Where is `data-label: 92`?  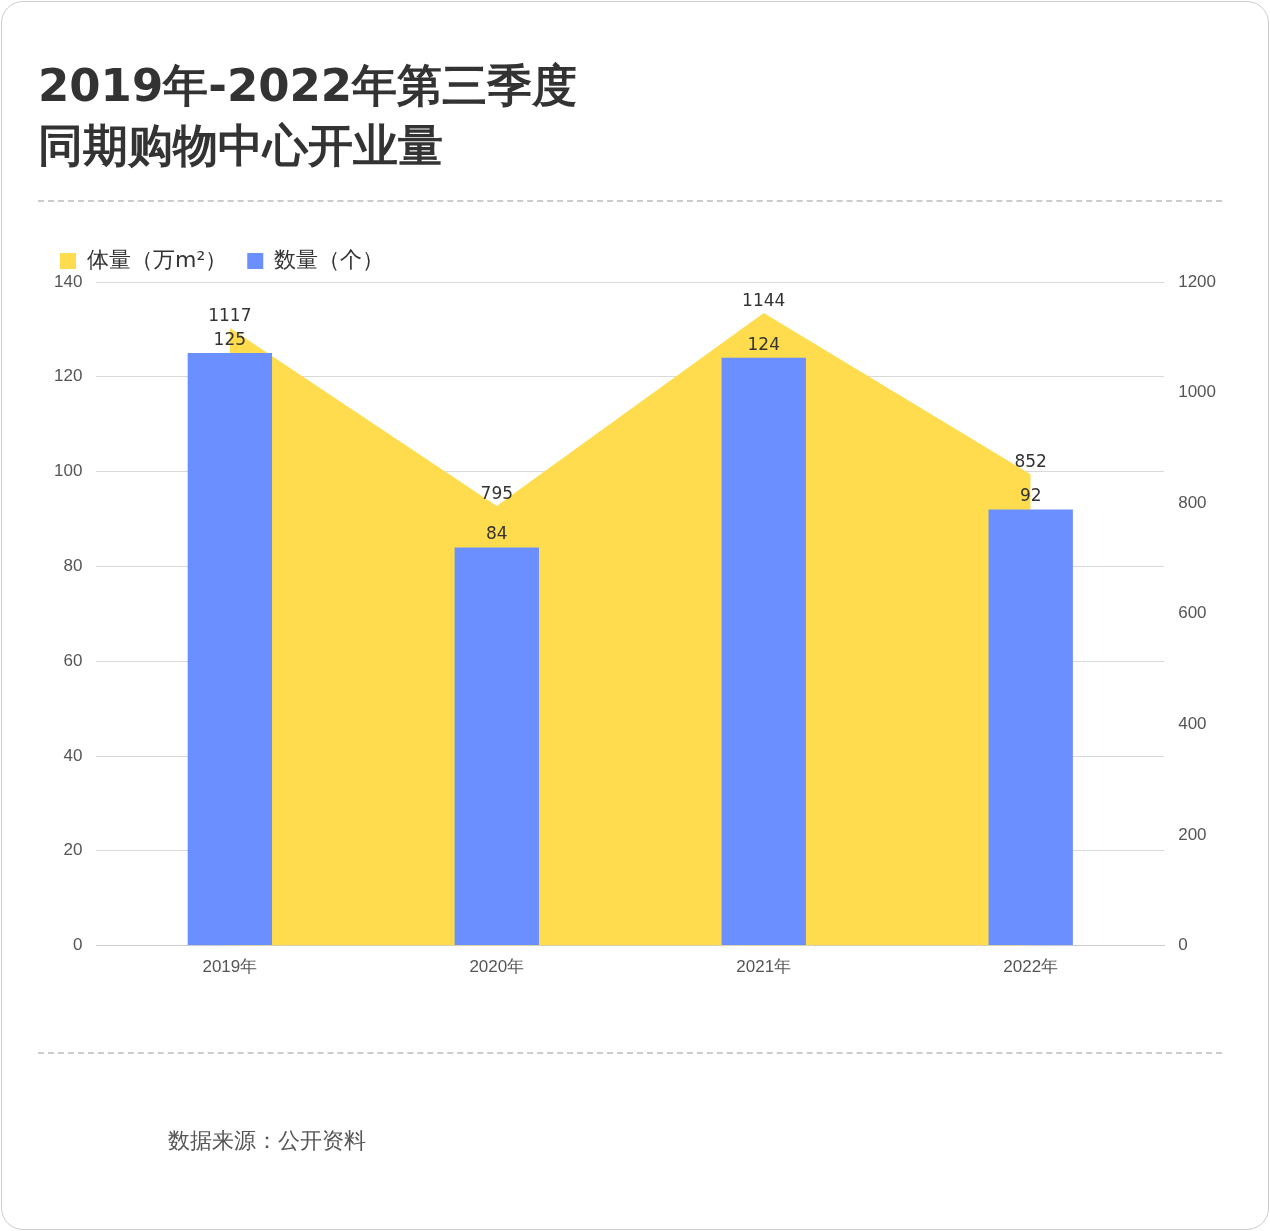
data-label: 92 is located at coordinates (1030, 495).